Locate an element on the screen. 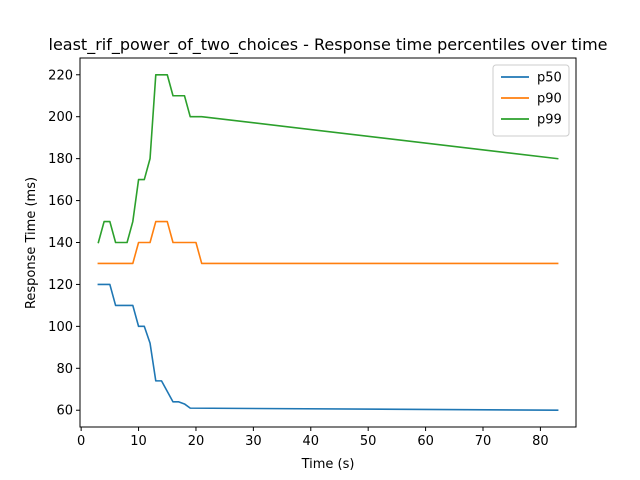 The image size is (640, 480). y-tick-label: 120 is located at coordinates (60, 285).